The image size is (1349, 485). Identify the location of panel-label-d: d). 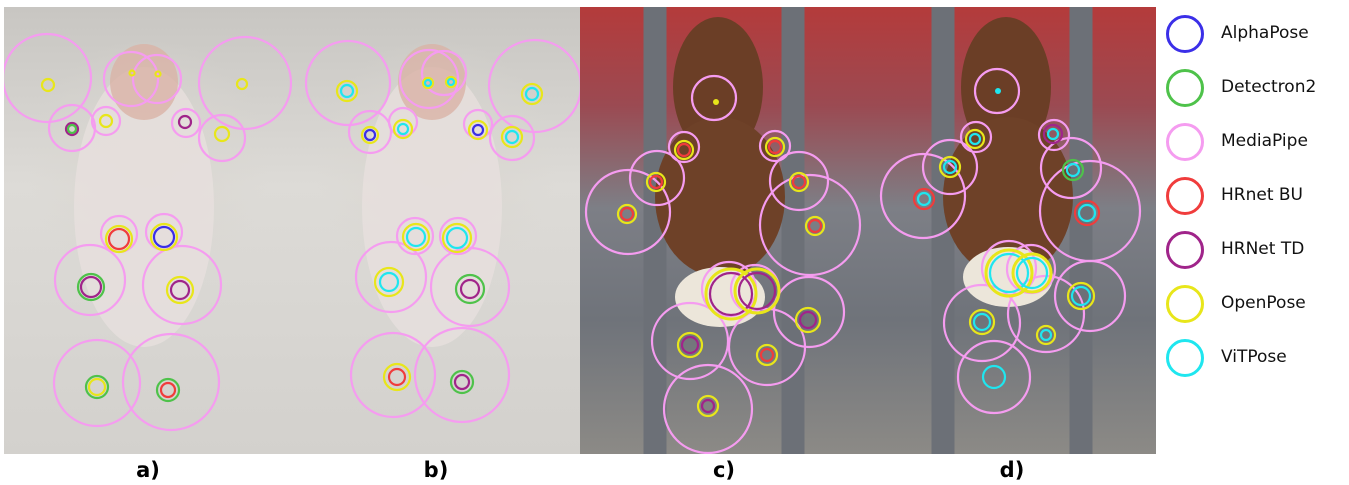
(1012, 470).